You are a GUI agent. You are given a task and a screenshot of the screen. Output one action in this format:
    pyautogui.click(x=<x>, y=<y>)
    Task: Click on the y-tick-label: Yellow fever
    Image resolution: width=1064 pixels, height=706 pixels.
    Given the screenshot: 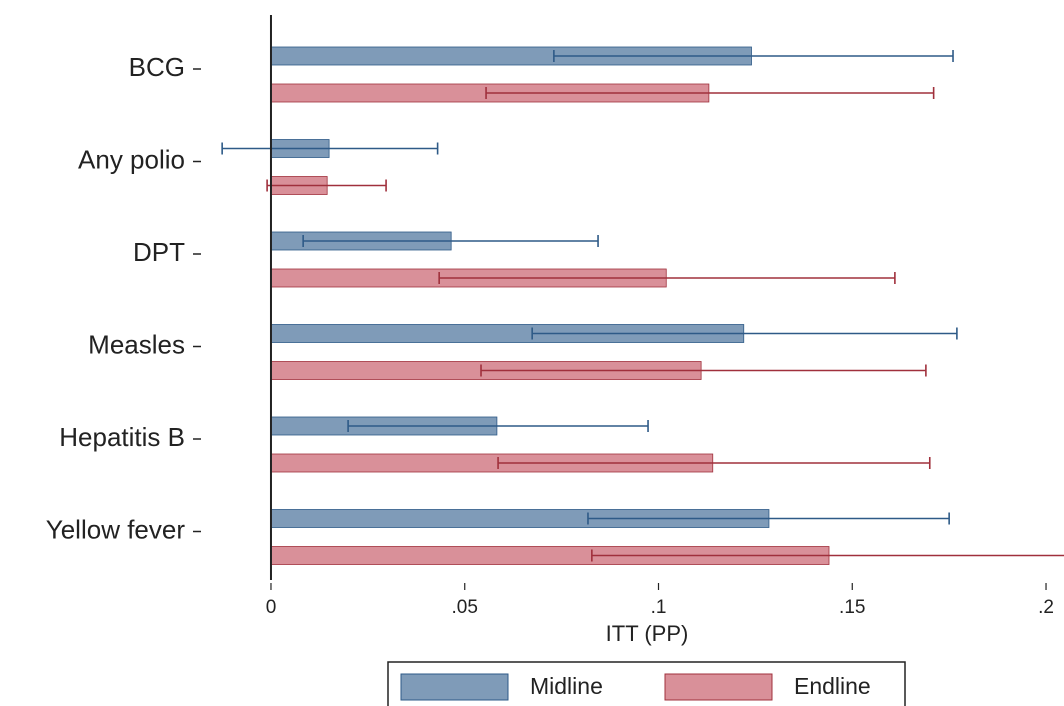 What is the action you would take?
    pyautogui.click(x=116, y=529)
    